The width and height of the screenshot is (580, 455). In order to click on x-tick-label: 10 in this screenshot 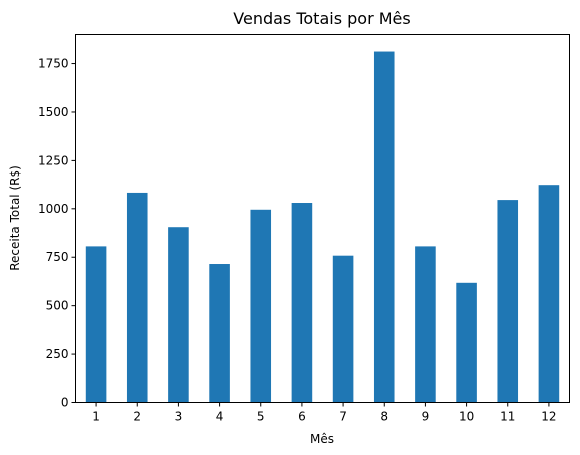, I will do `click(466, 417)`.